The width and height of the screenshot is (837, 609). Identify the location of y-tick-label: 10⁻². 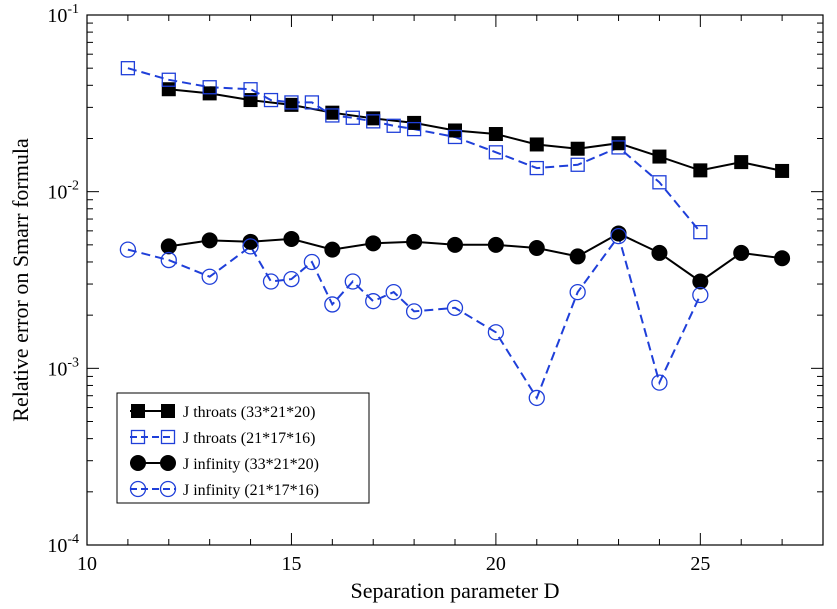
(63, 191).